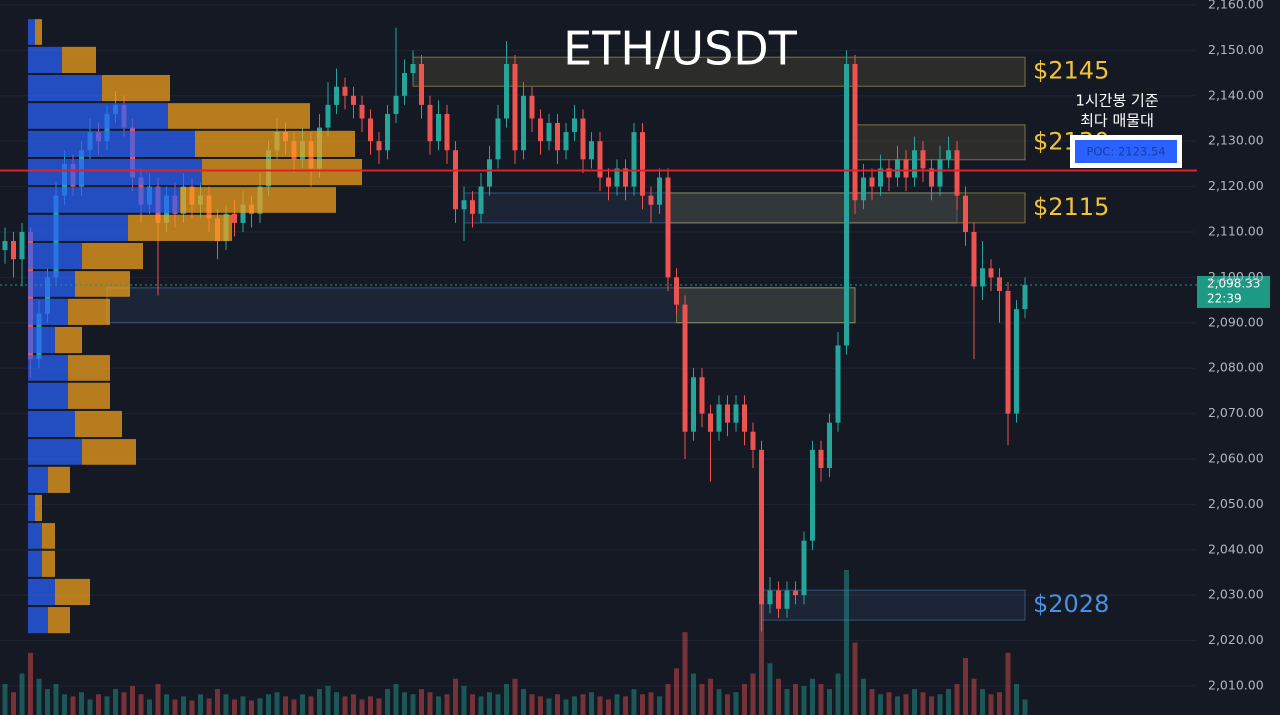 The width and height of the screenshot is (1280, 715). I want to click on annotation: 1시간봉 기준, so click(1117, 101).